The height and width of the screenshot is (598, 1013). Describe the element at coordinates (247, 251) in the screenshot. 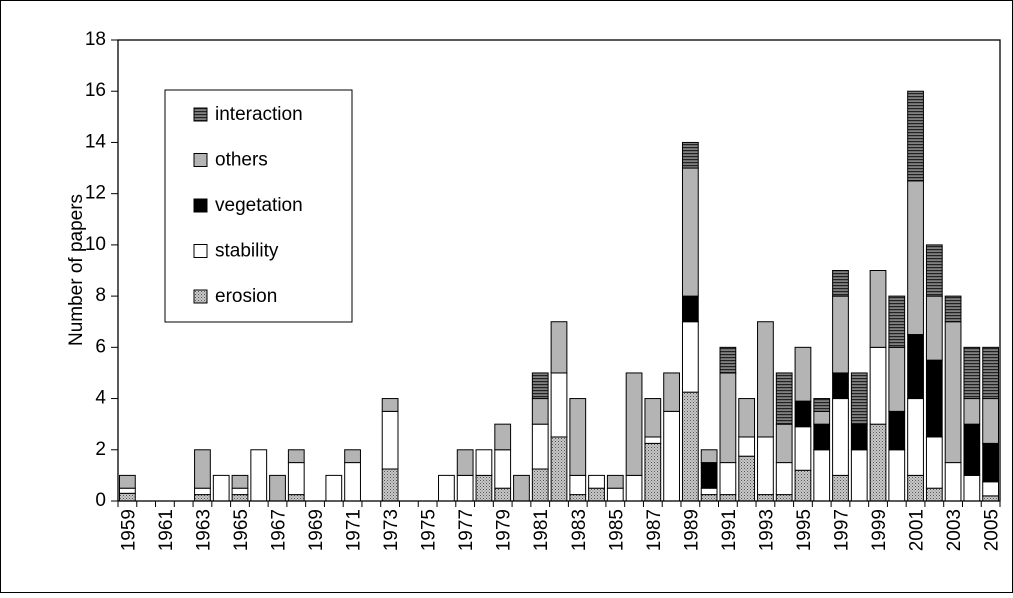

I see `legend-label: stability` at that location.